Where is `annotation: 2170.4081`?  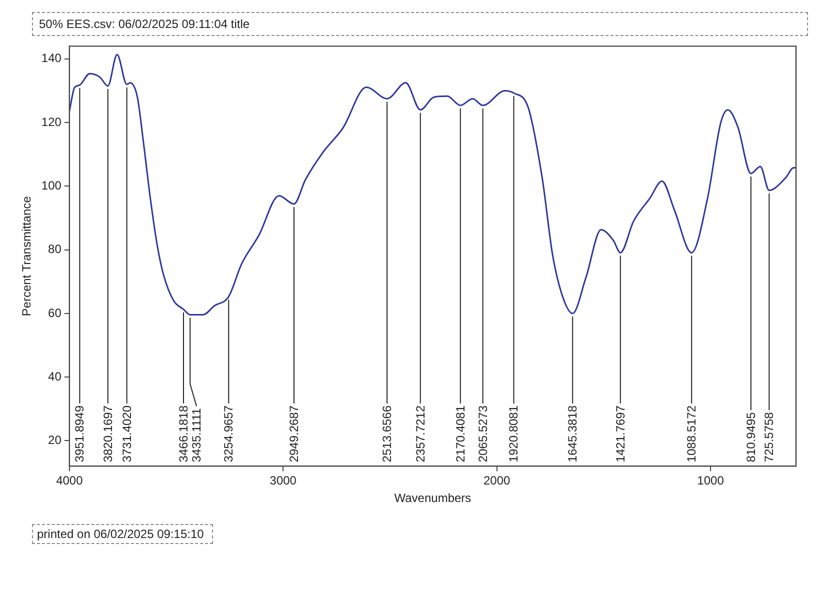
annotation: 2170.4081 is located at coordinates (460, 433).